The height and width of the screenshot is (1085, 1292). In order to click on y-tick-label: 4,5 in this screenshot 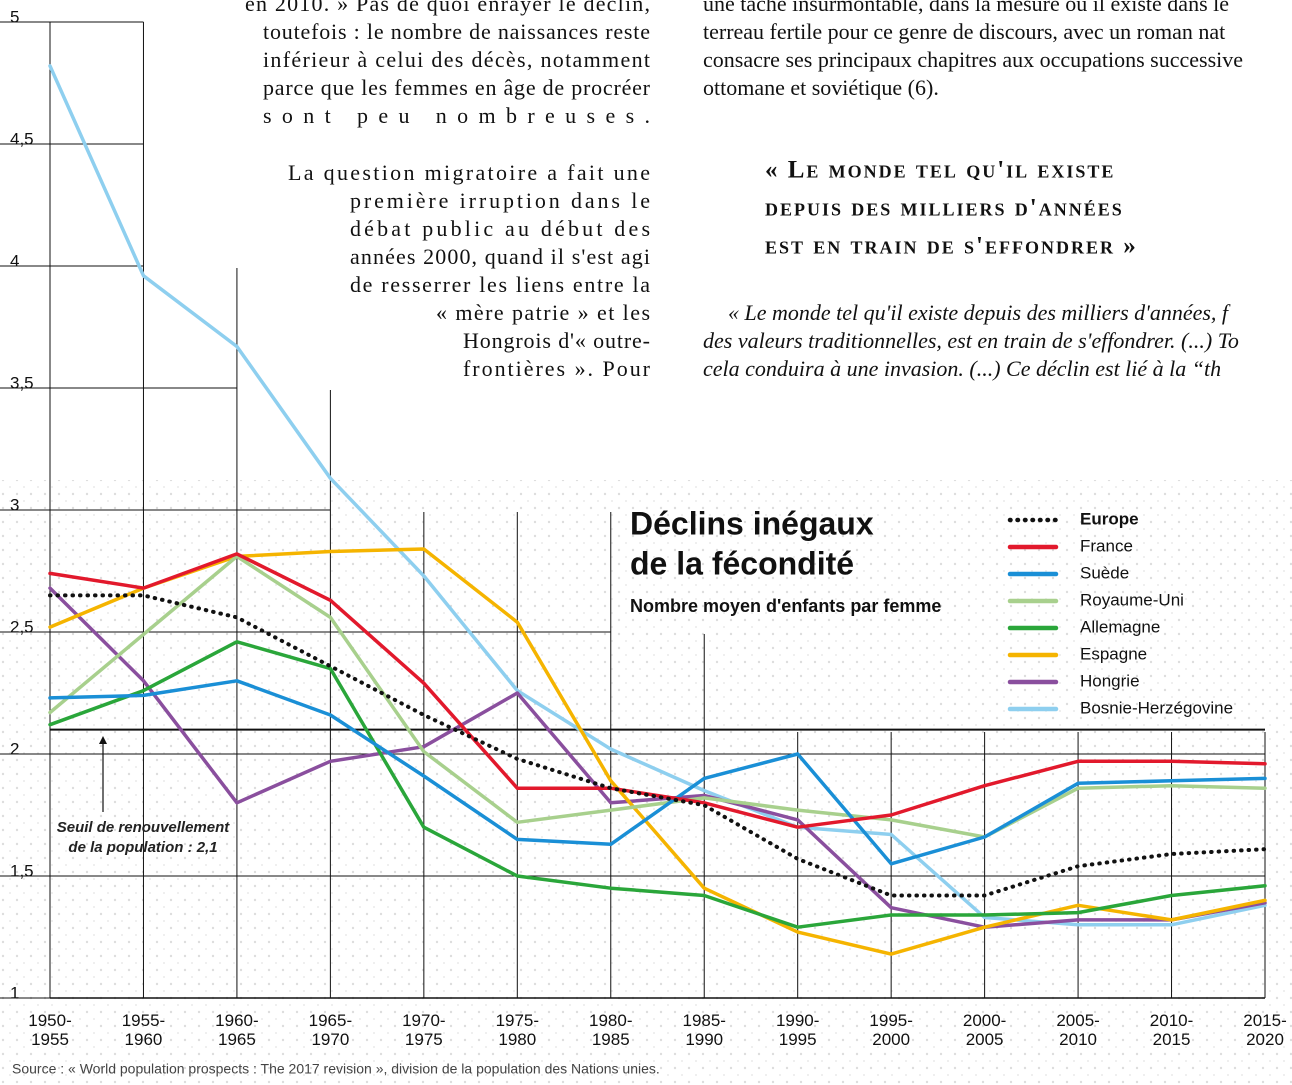, I will do `click(22, 138)`.